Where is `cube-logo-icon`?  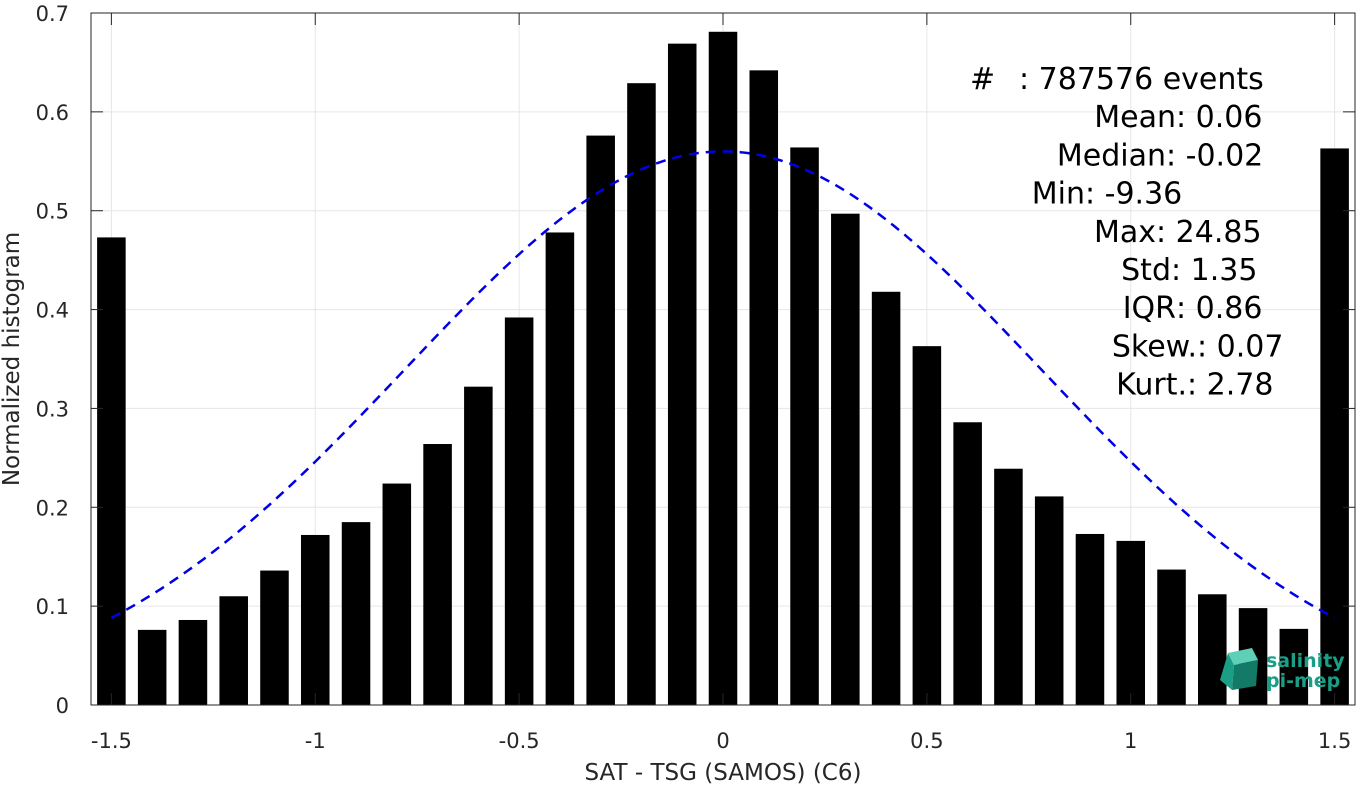
cube-logo-icon is located at coordinates (1239, 669).